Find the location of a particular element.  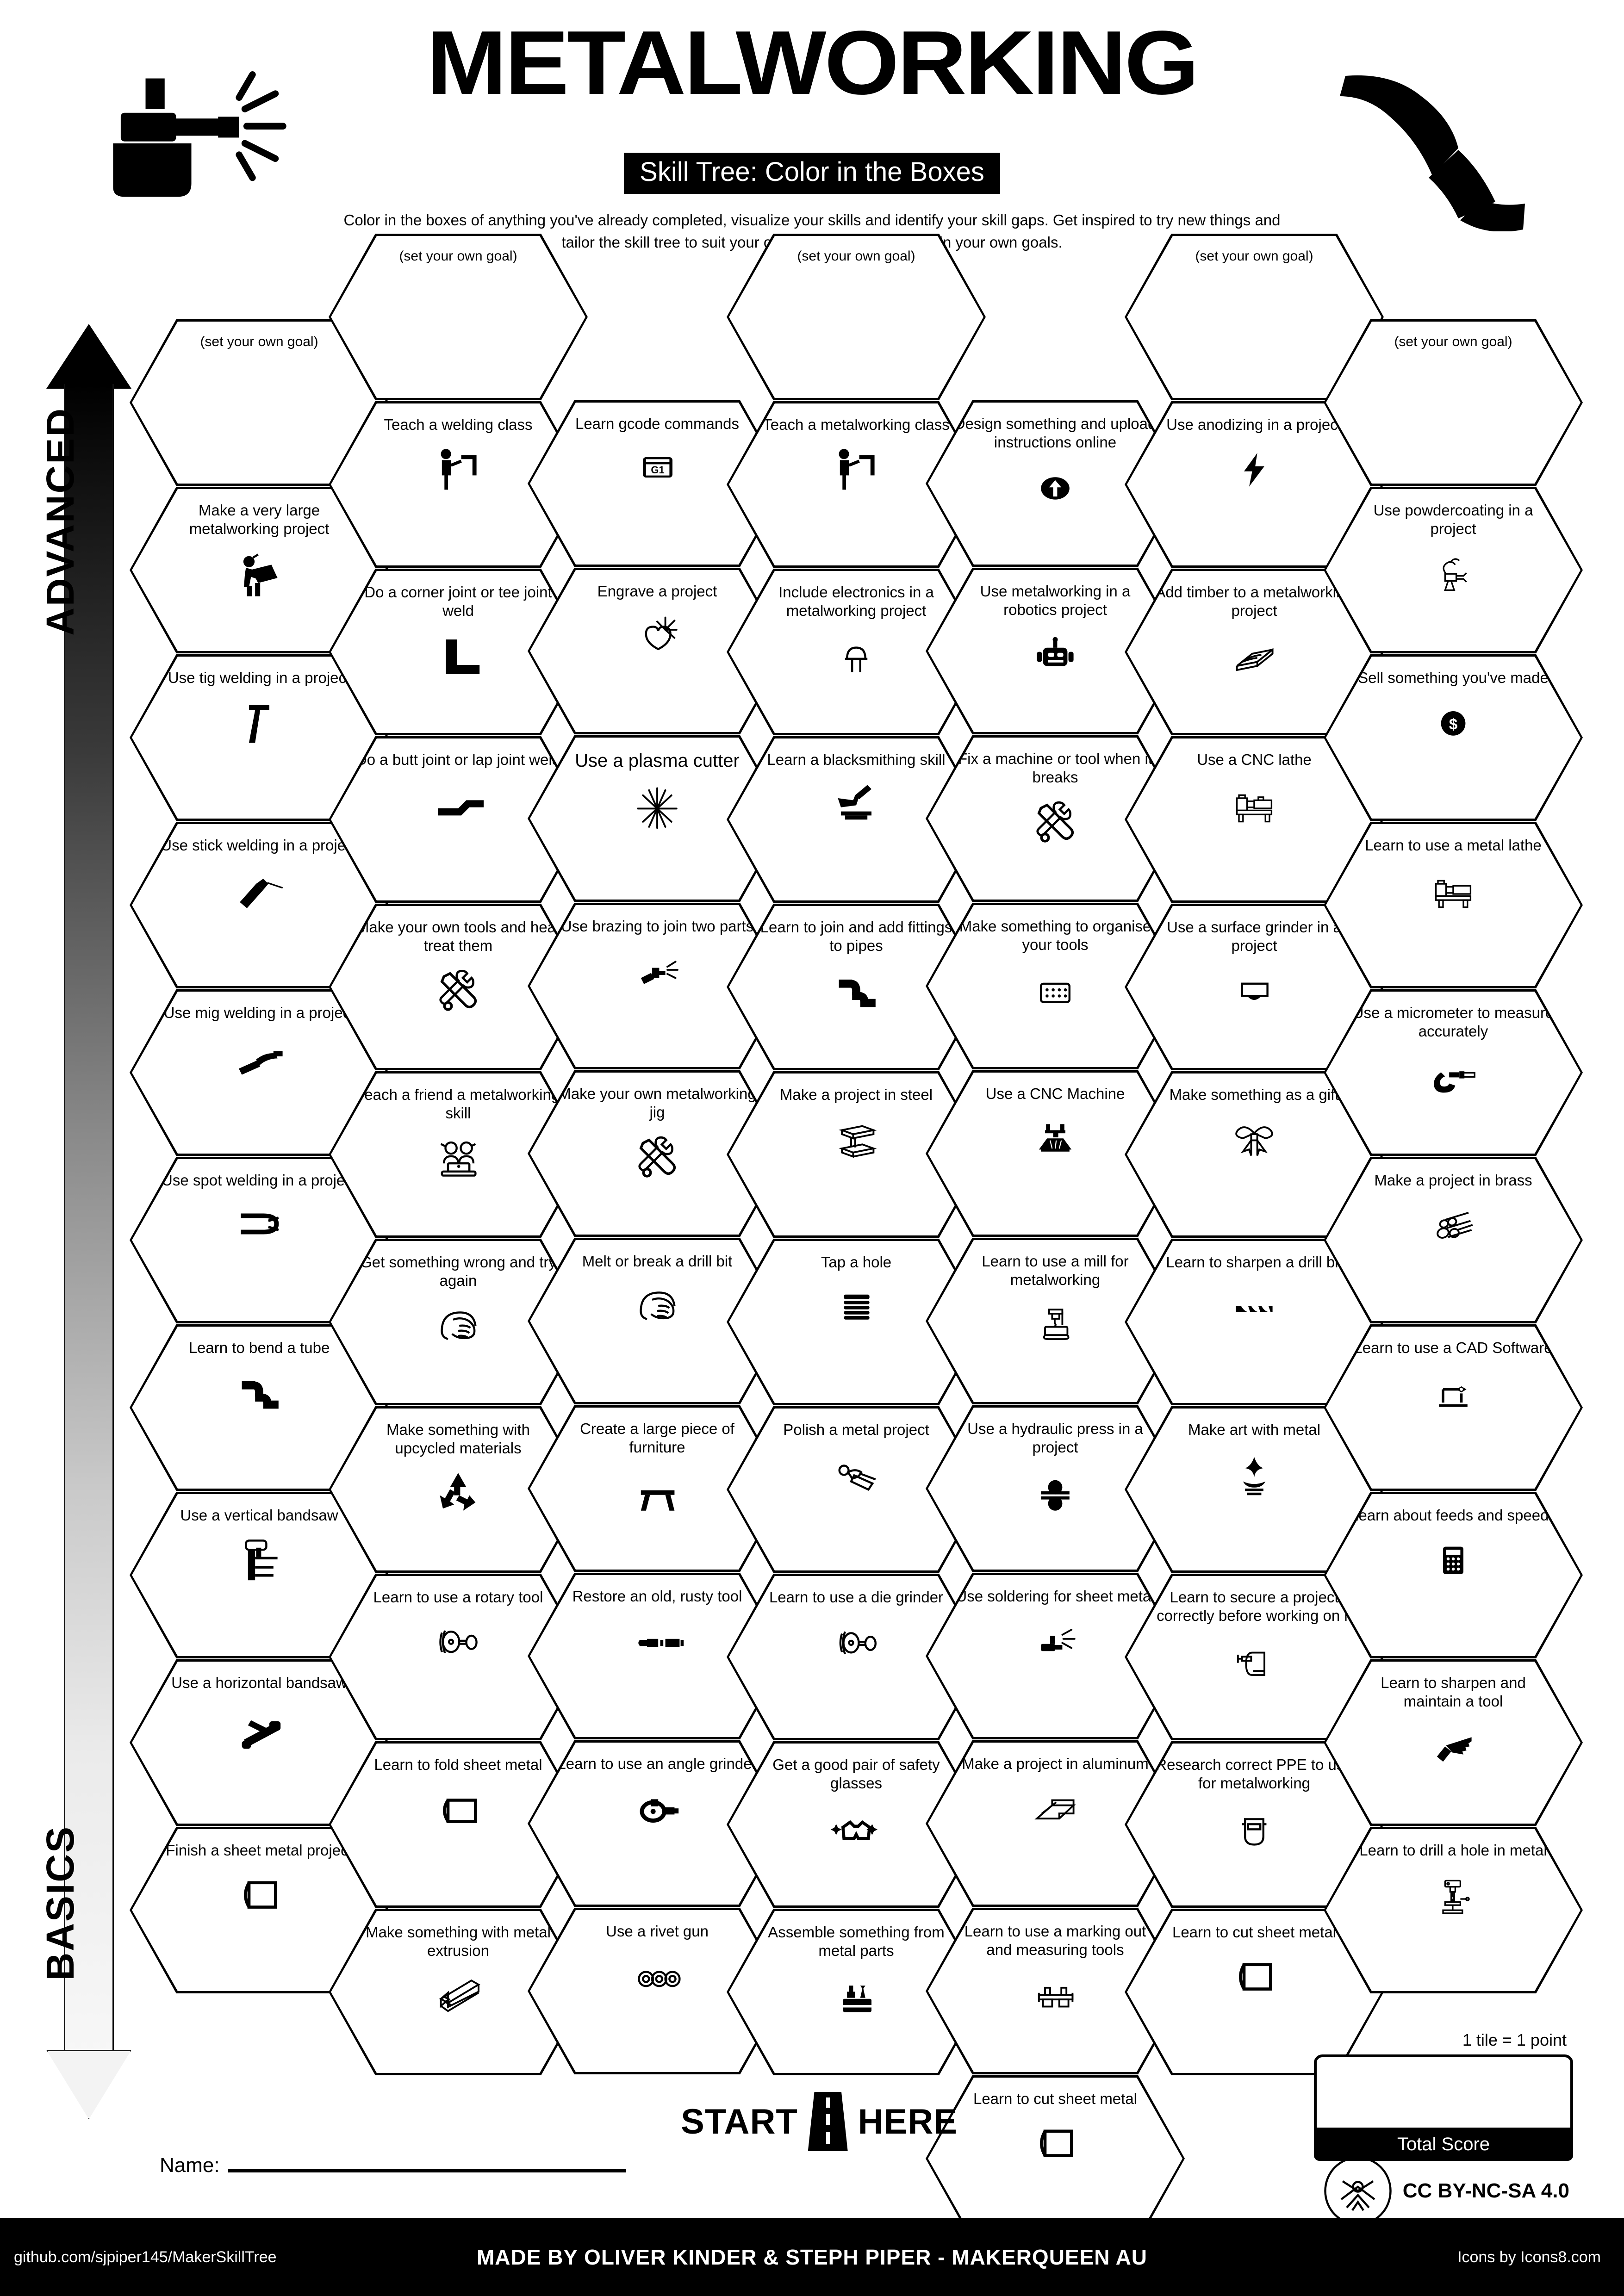

facepalm-icon is located at coordinates (657, 1305).